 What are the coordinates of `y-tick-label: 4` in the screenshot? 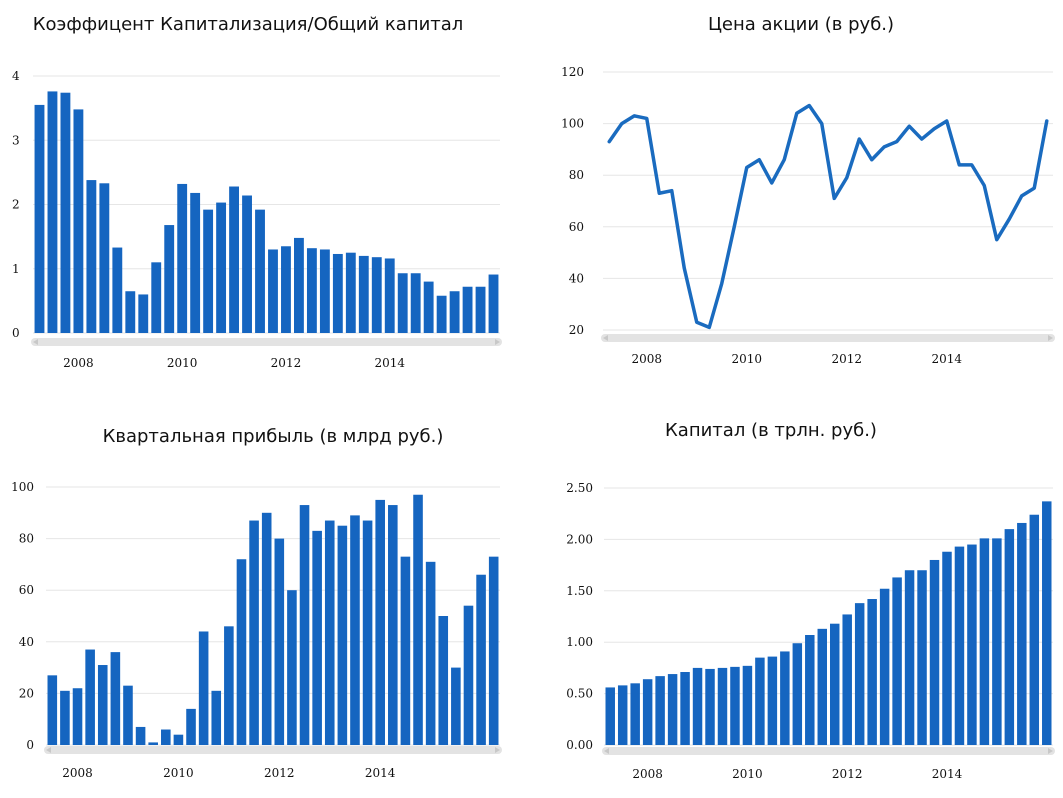 It's located at (16, 76).